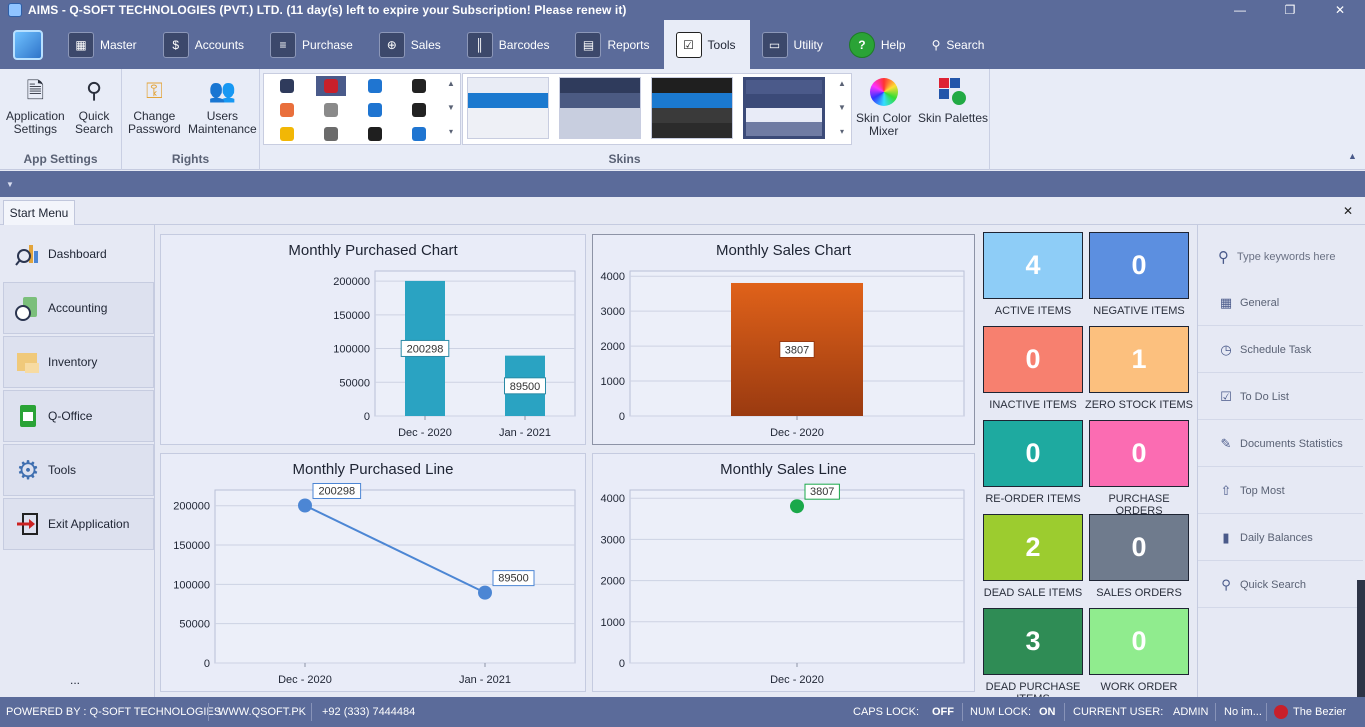 This screenshot has width=1365, height=727. I want to click on collapse-ribbon-icon: ▲, so click(1352, 156).